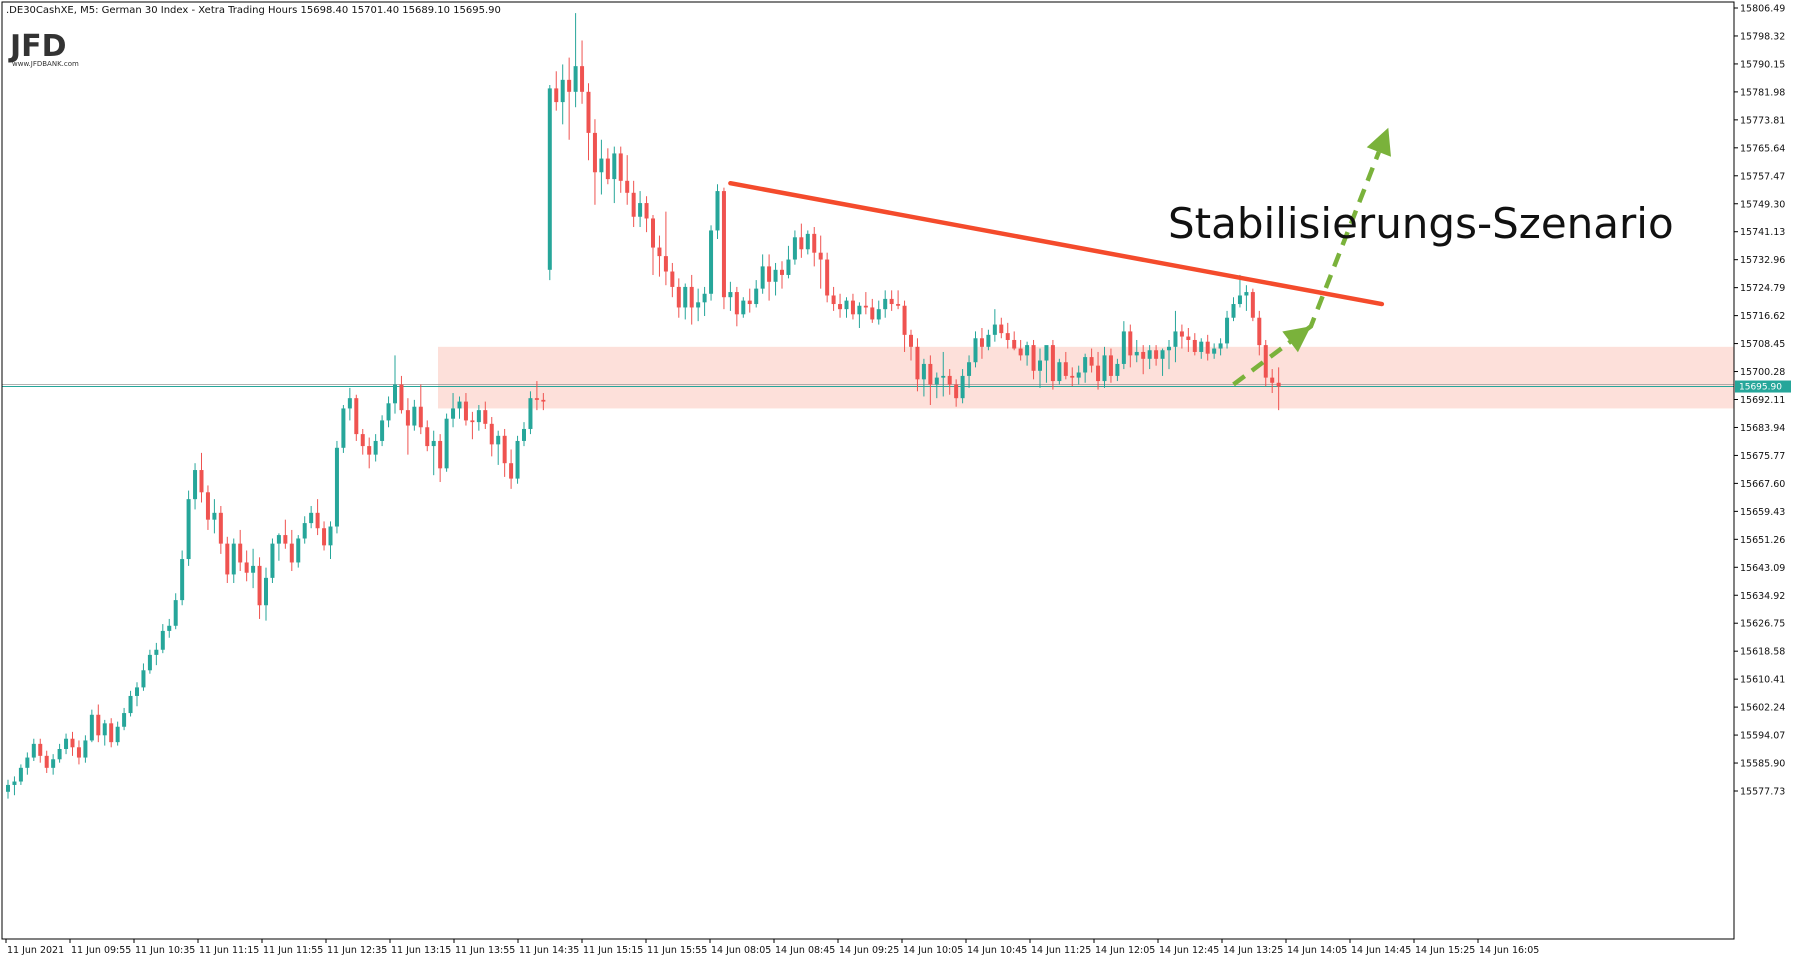 The image size is (1793, 958). I want to click on y-tick-label: 15634.92, so click(1762, 596).